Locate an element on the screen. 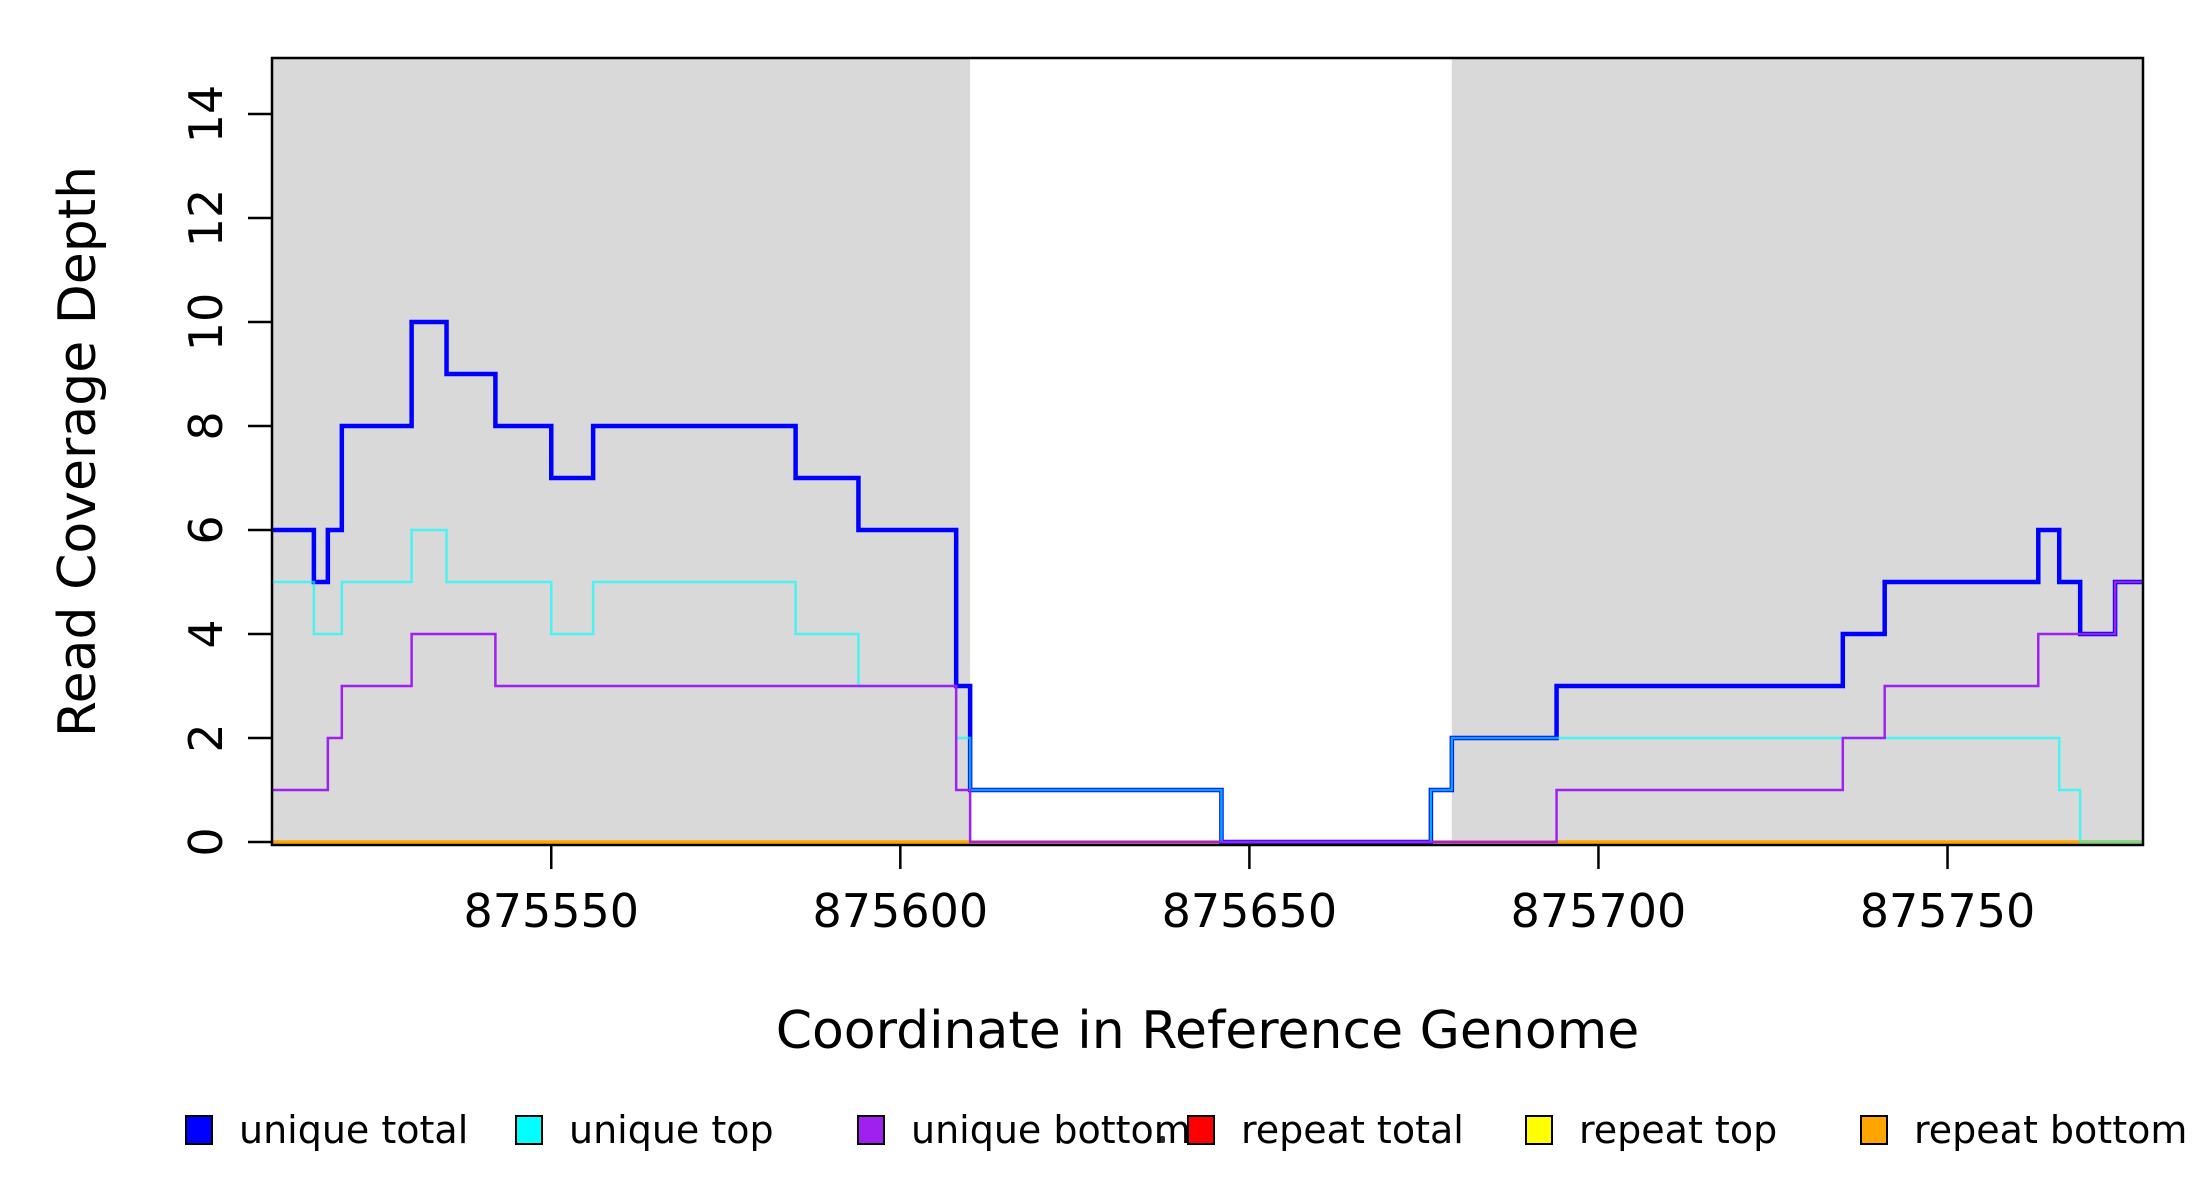 This screenshot has height=1200, width=2200. legend-label: repeat top is located at coordinates (1678, 1130).